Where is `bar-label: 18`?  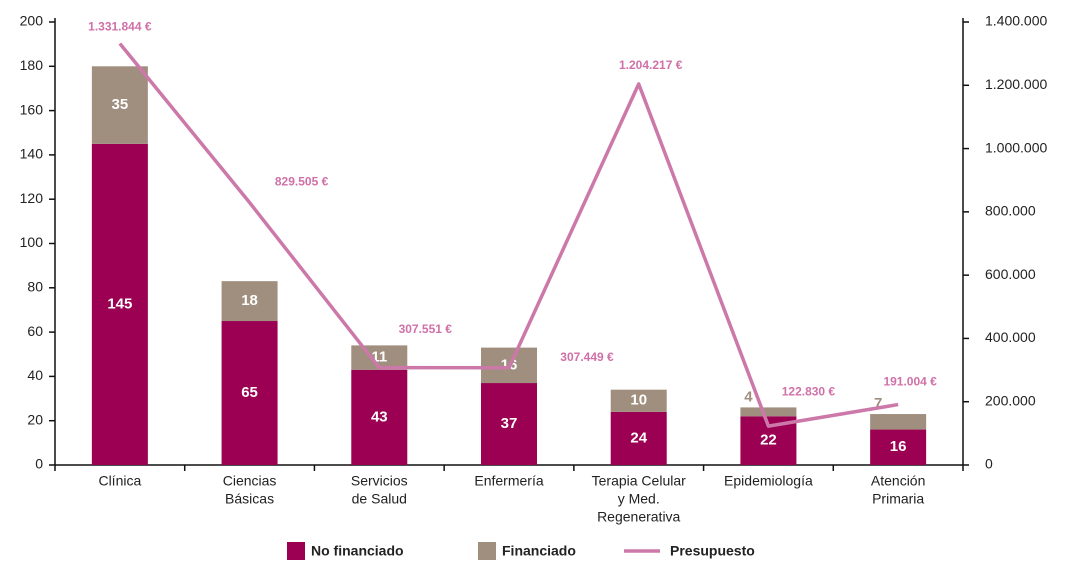 bar-label: 18 is located at coordinates (249, 300).